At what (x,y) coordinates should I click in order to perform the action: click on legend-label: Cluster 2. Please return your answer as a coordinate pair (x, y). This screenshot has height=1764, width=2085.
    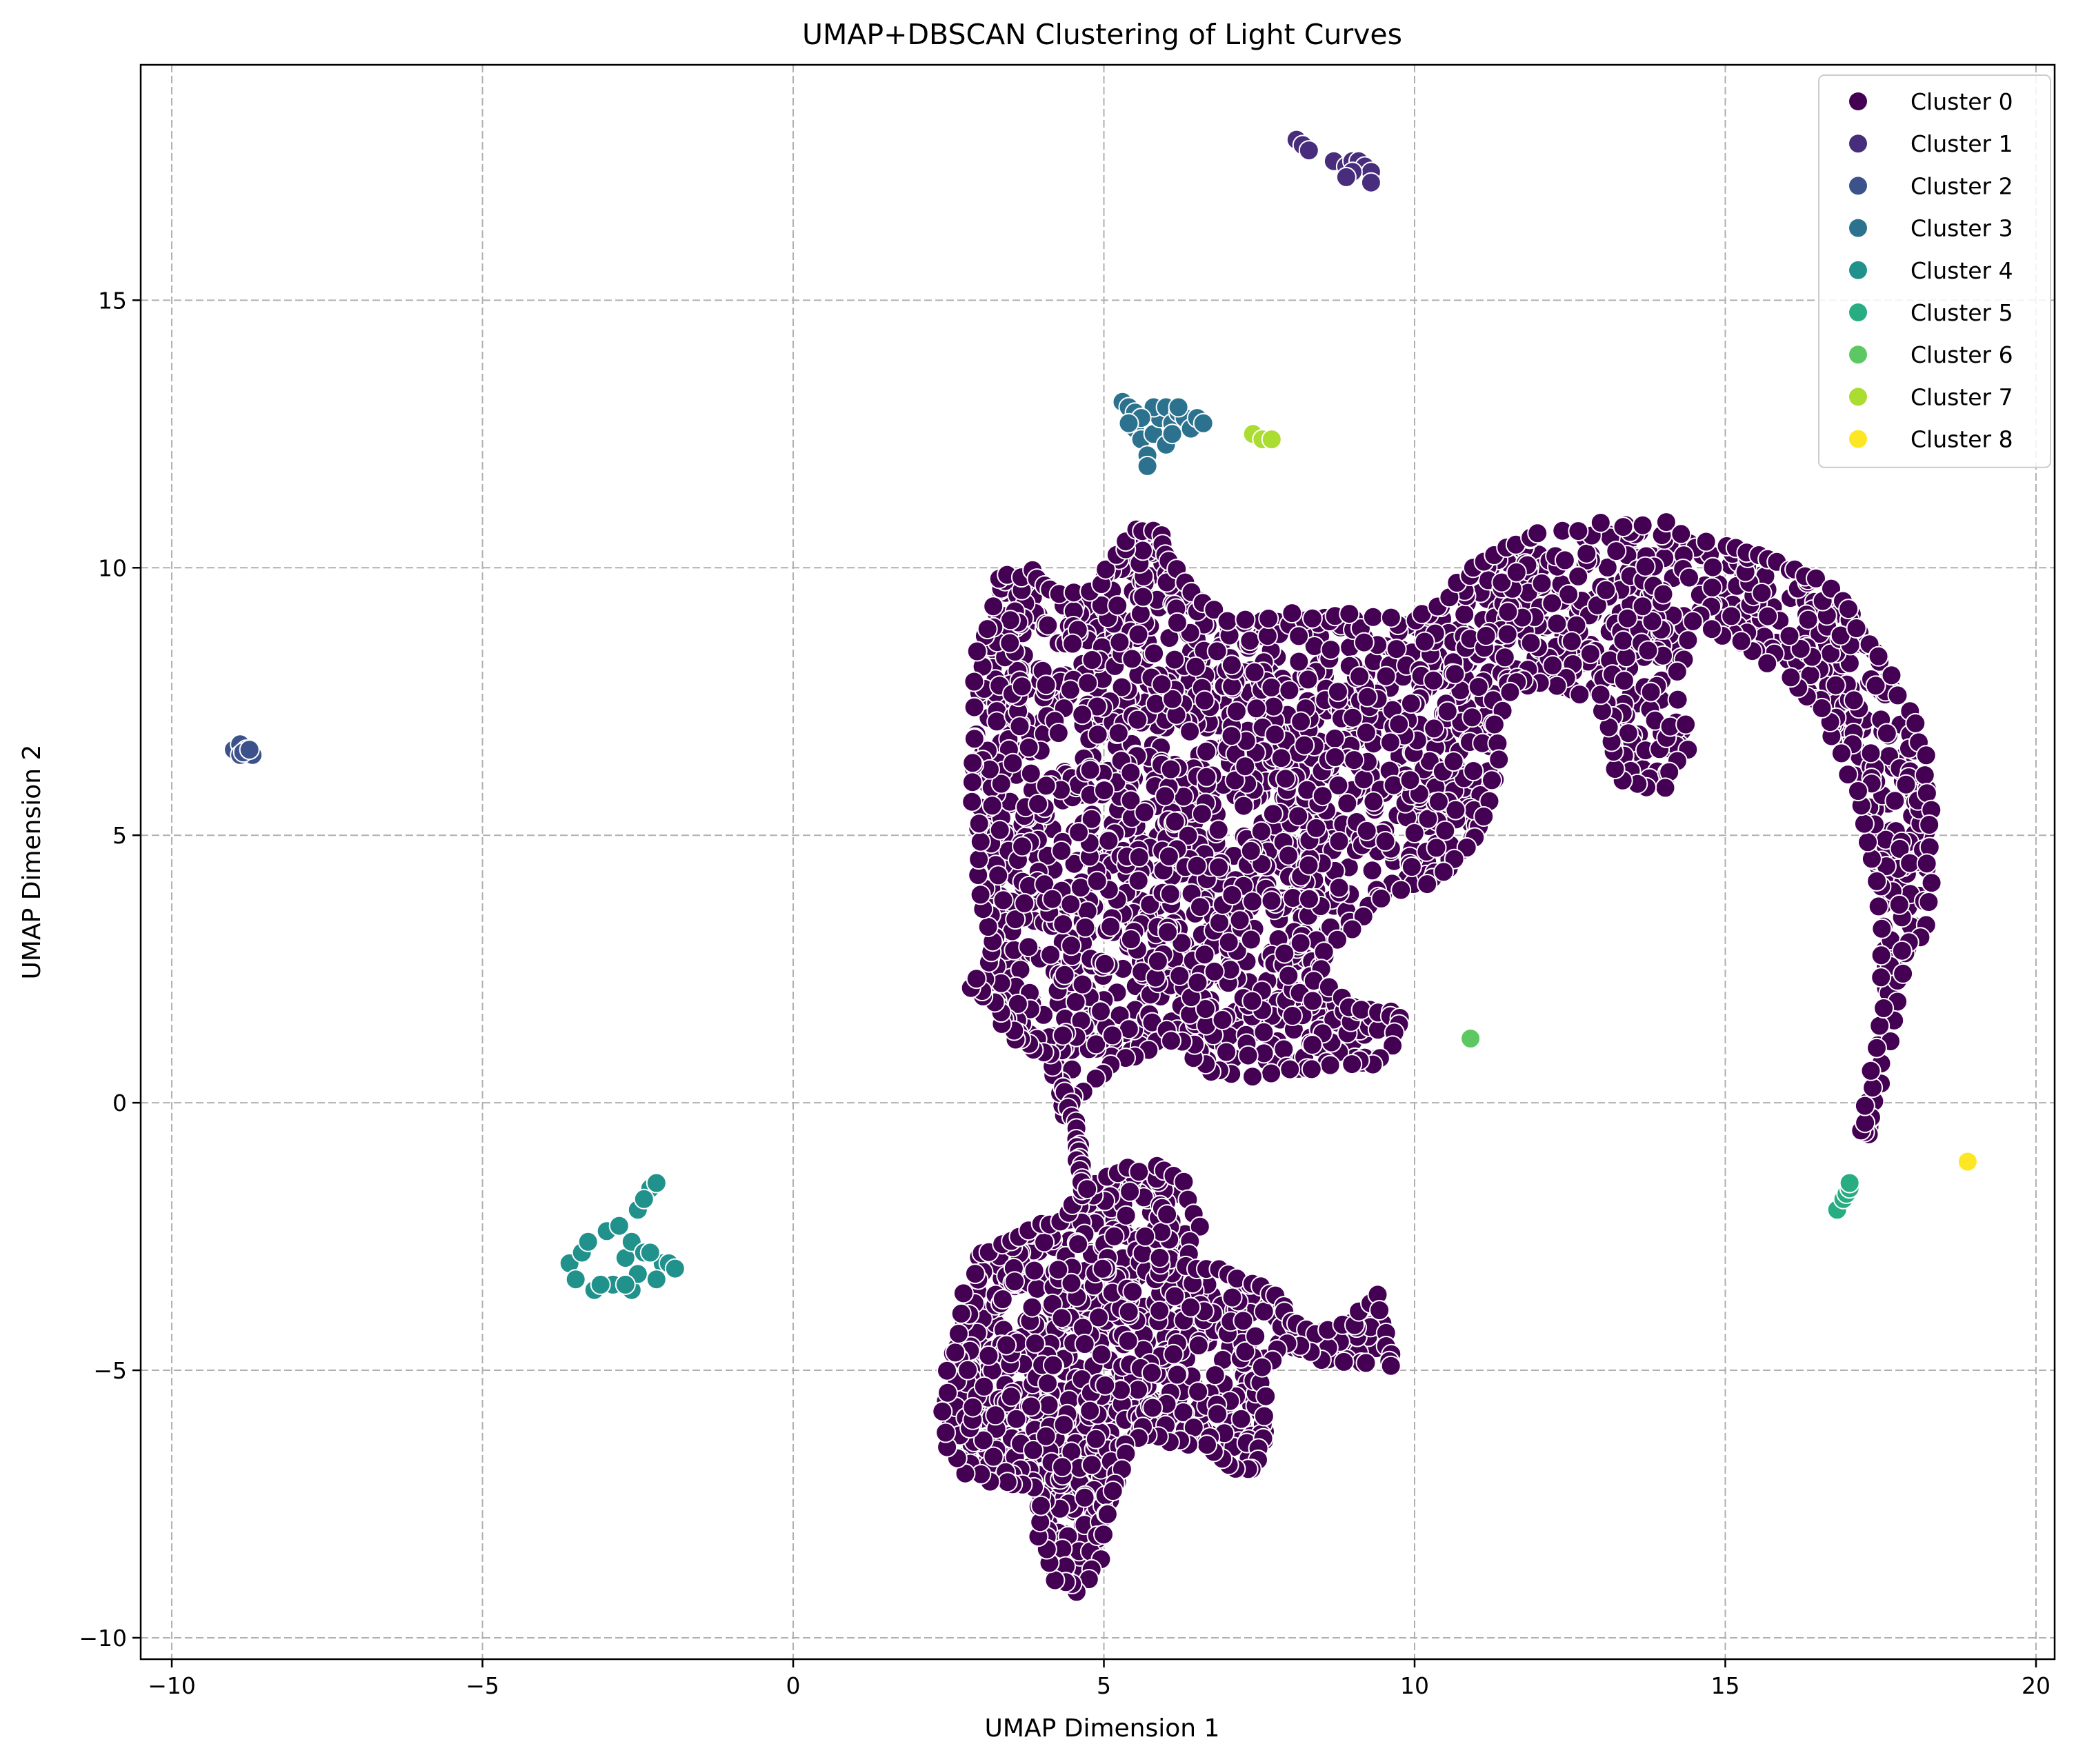
    Looking at the image, I should click on (1962, 185).